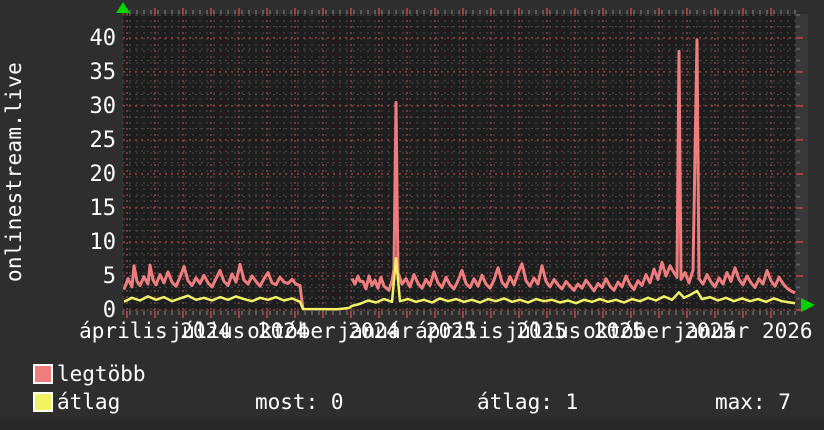  What do you see at coordinates (103, 106) in the screenshot?
I see `y-tick-label: 30` at bounding box center [103, 106].